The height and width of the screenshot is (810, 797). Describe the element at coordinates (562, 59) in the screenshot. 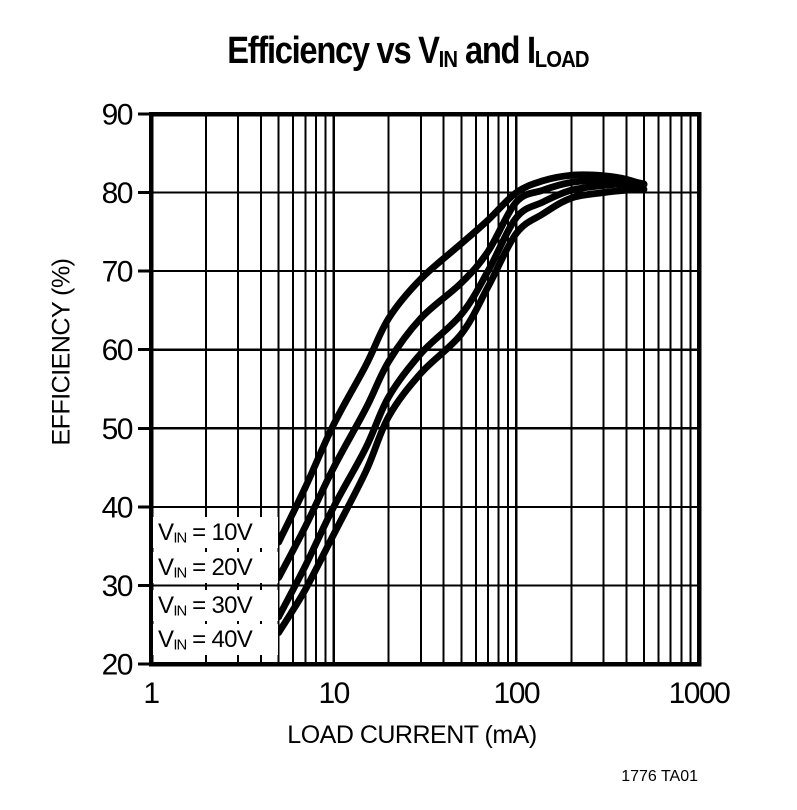

I see `title-subscript-iload: LOAD` at that location.